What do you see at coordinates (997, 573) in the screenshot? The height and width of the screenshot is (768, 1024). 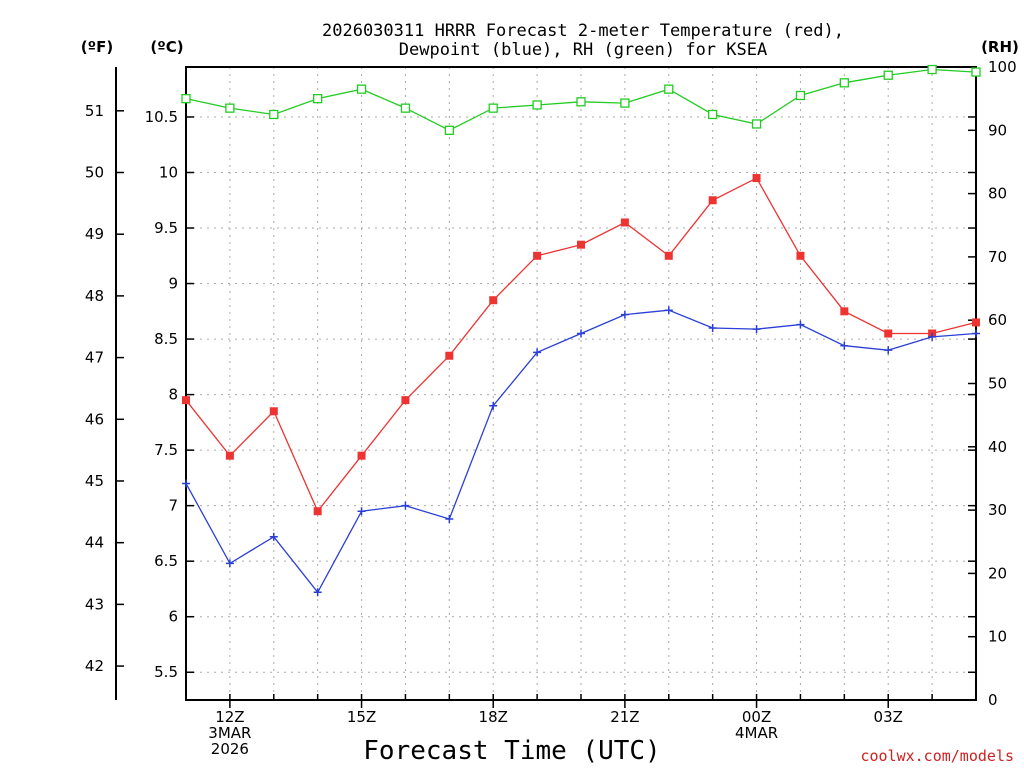 I see `rh-tick-label: 20` at bounding box center [997, 573].